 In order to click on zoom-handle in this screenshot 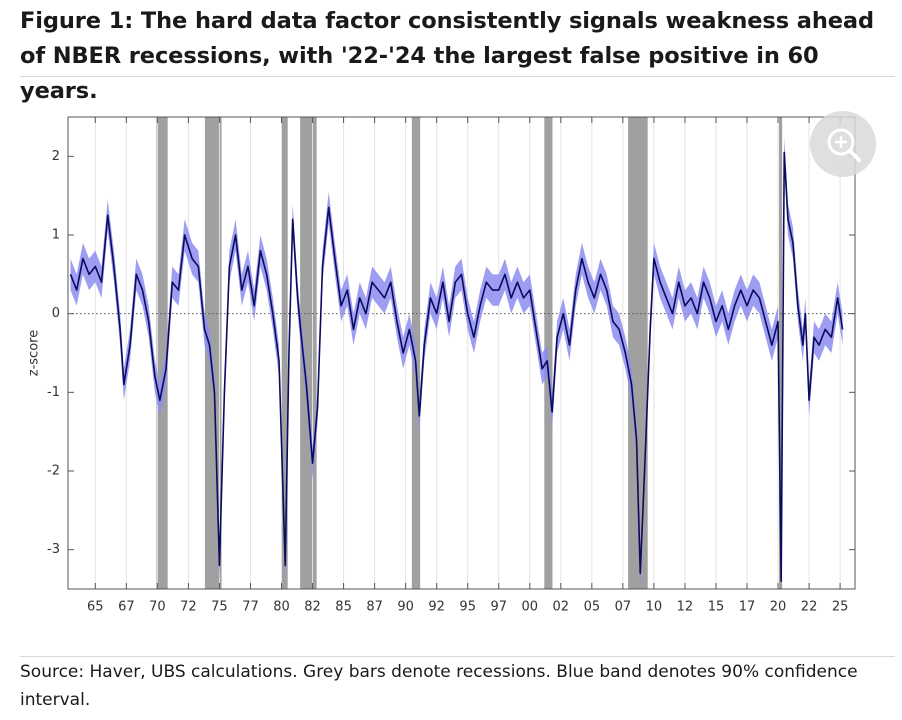, I will do `click(854, 155)`.